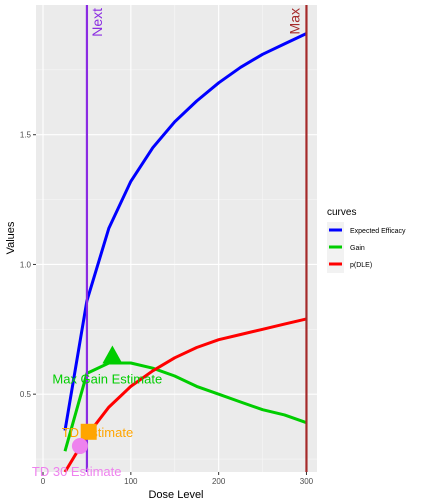  Describe the element at coordinates (26, 394) in the screenshot. I see `y-tick-label: 0.5` at that location.